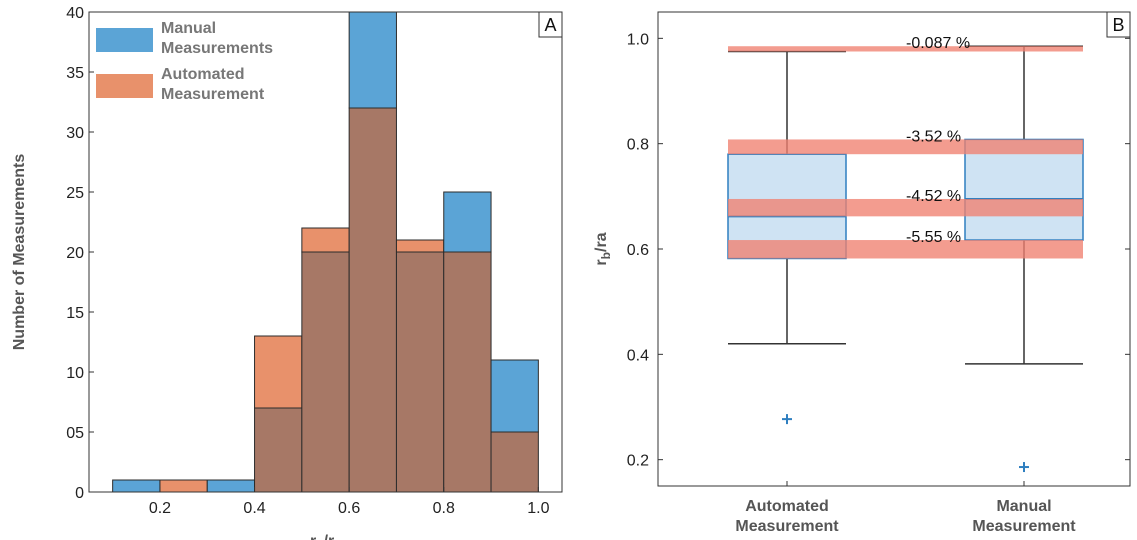  What do you see at coordinates (933, 196) in the screenshot?
I see `difference-label: -4.52 %` at bounding box center [933, 196].